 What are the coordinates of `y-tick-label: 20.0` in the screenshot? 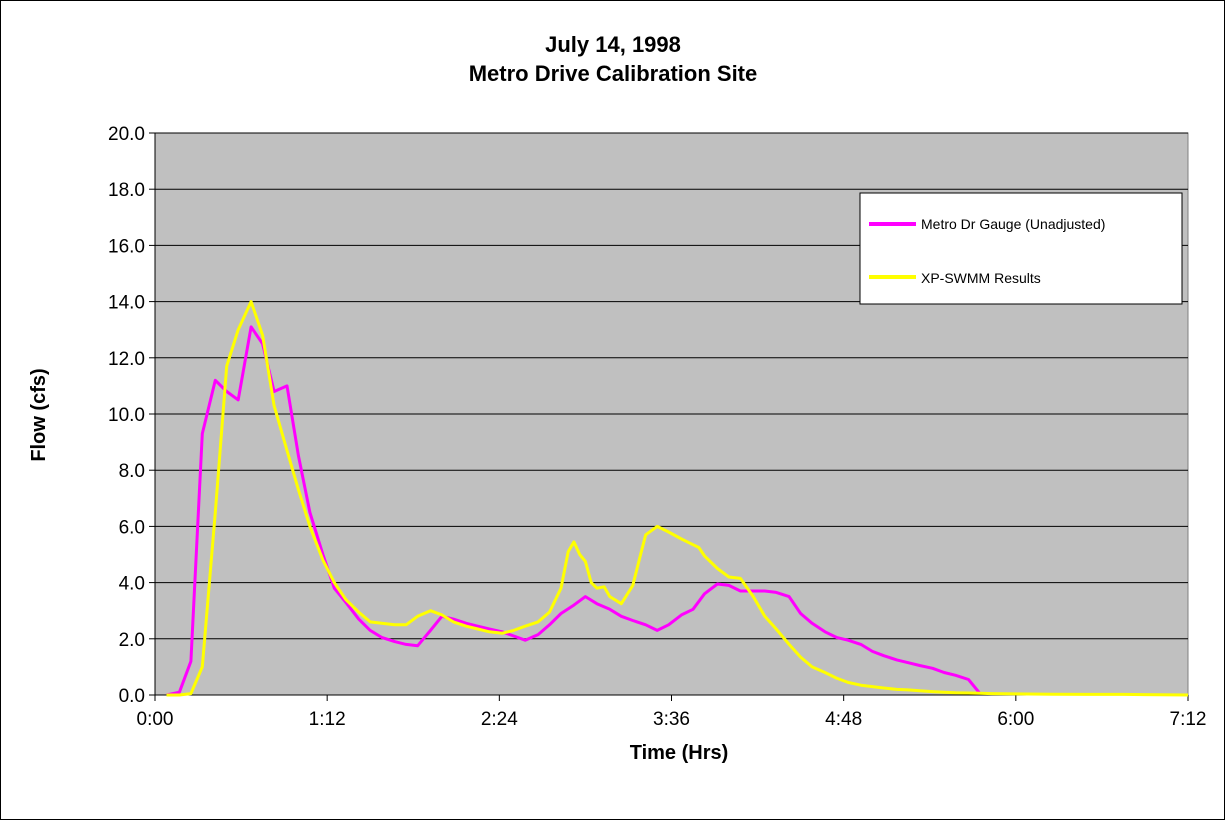 It's located at (126, 134).